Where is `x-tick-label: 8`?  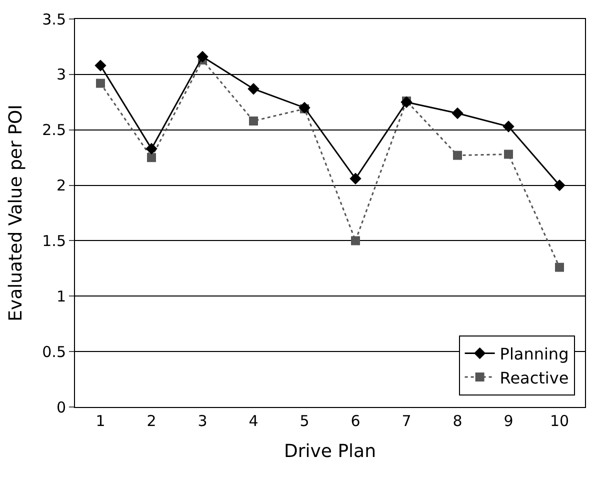 x-tick-label: 8 is located at coordinates (457, 421).